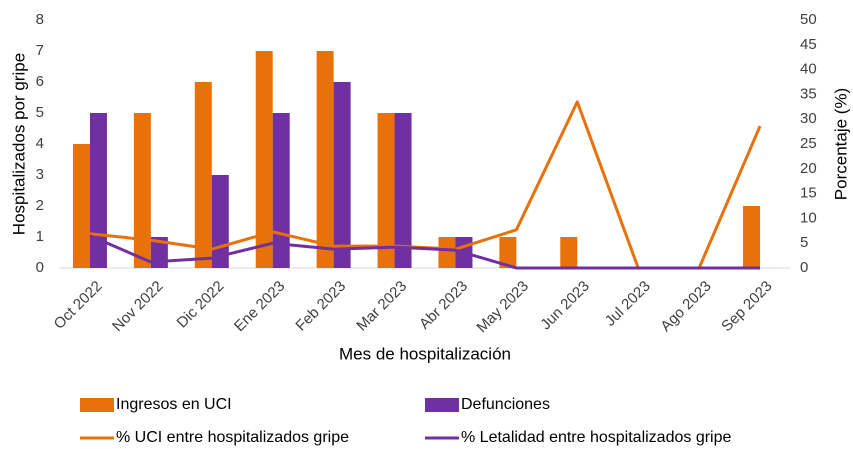 The height and width of the screenshot is (449, 853). I want to click on y2-tick-label: 40, so click(808, 69).